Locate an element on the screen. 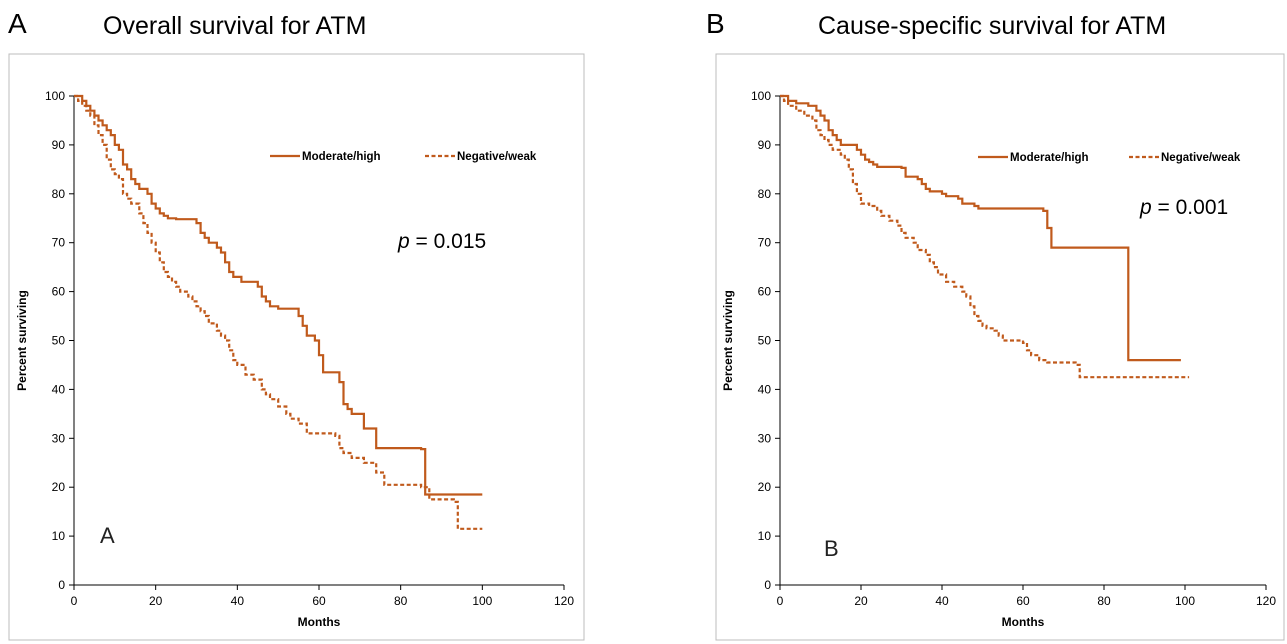 The height and width of the screenshot is (644, 1287). panel-a-title: Overall survival for ATM is located at coordinates (235, 26).